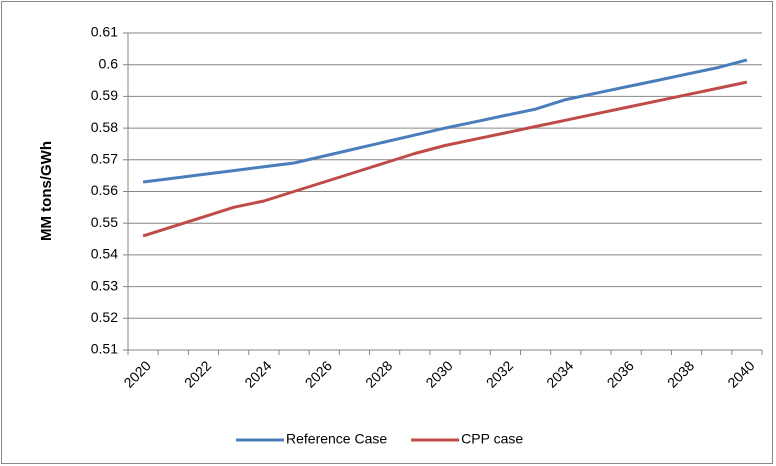 This screenshot has width=776, height=466. I want to click on y-tick-label: 0.59, so click(104, 95).